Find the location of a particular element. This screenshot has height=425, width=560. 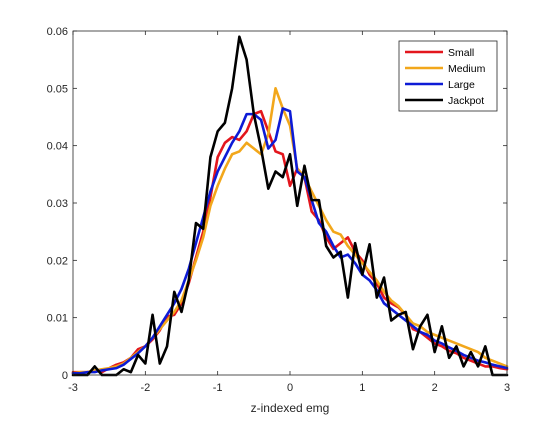

x-tick-label: 0 is located at coordinates (290, 388).